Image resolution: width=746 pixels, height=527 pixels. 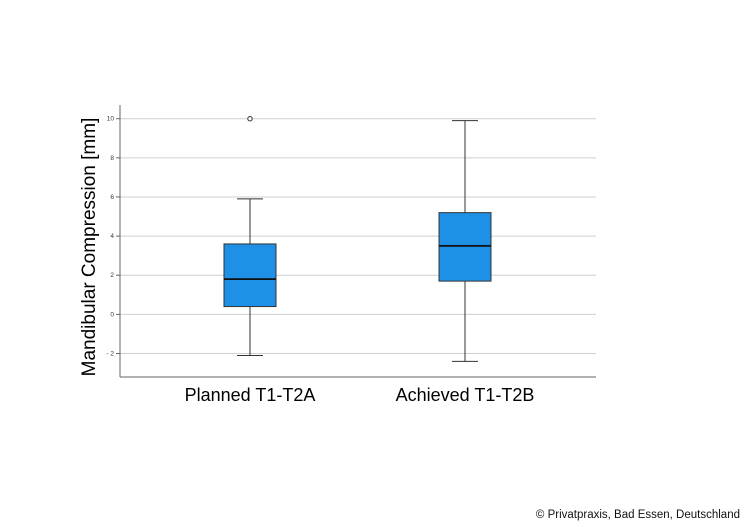 What do you see at coordinates (360, 395) in the screenshot?
I see `x-category-labels: Planned T1-T2A Achieved T1-T2B` at bounding box center [360, 395].